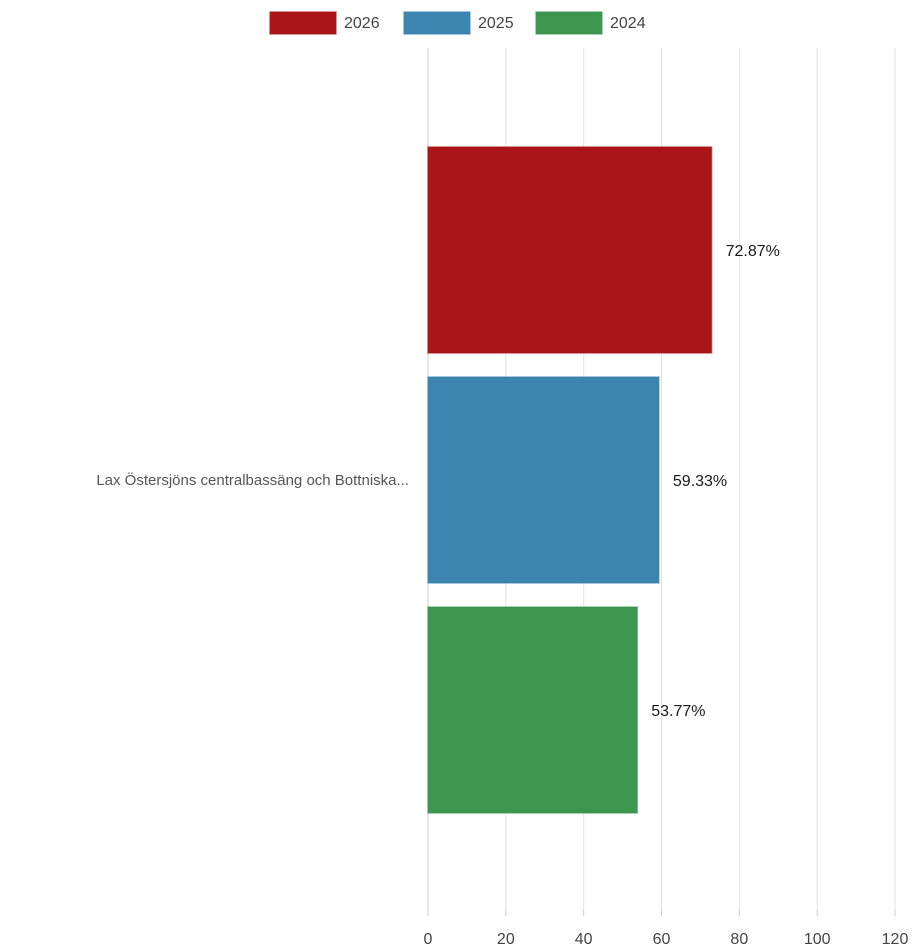  I want to click on data-label-2025: 59.33%, so click(700, 481).